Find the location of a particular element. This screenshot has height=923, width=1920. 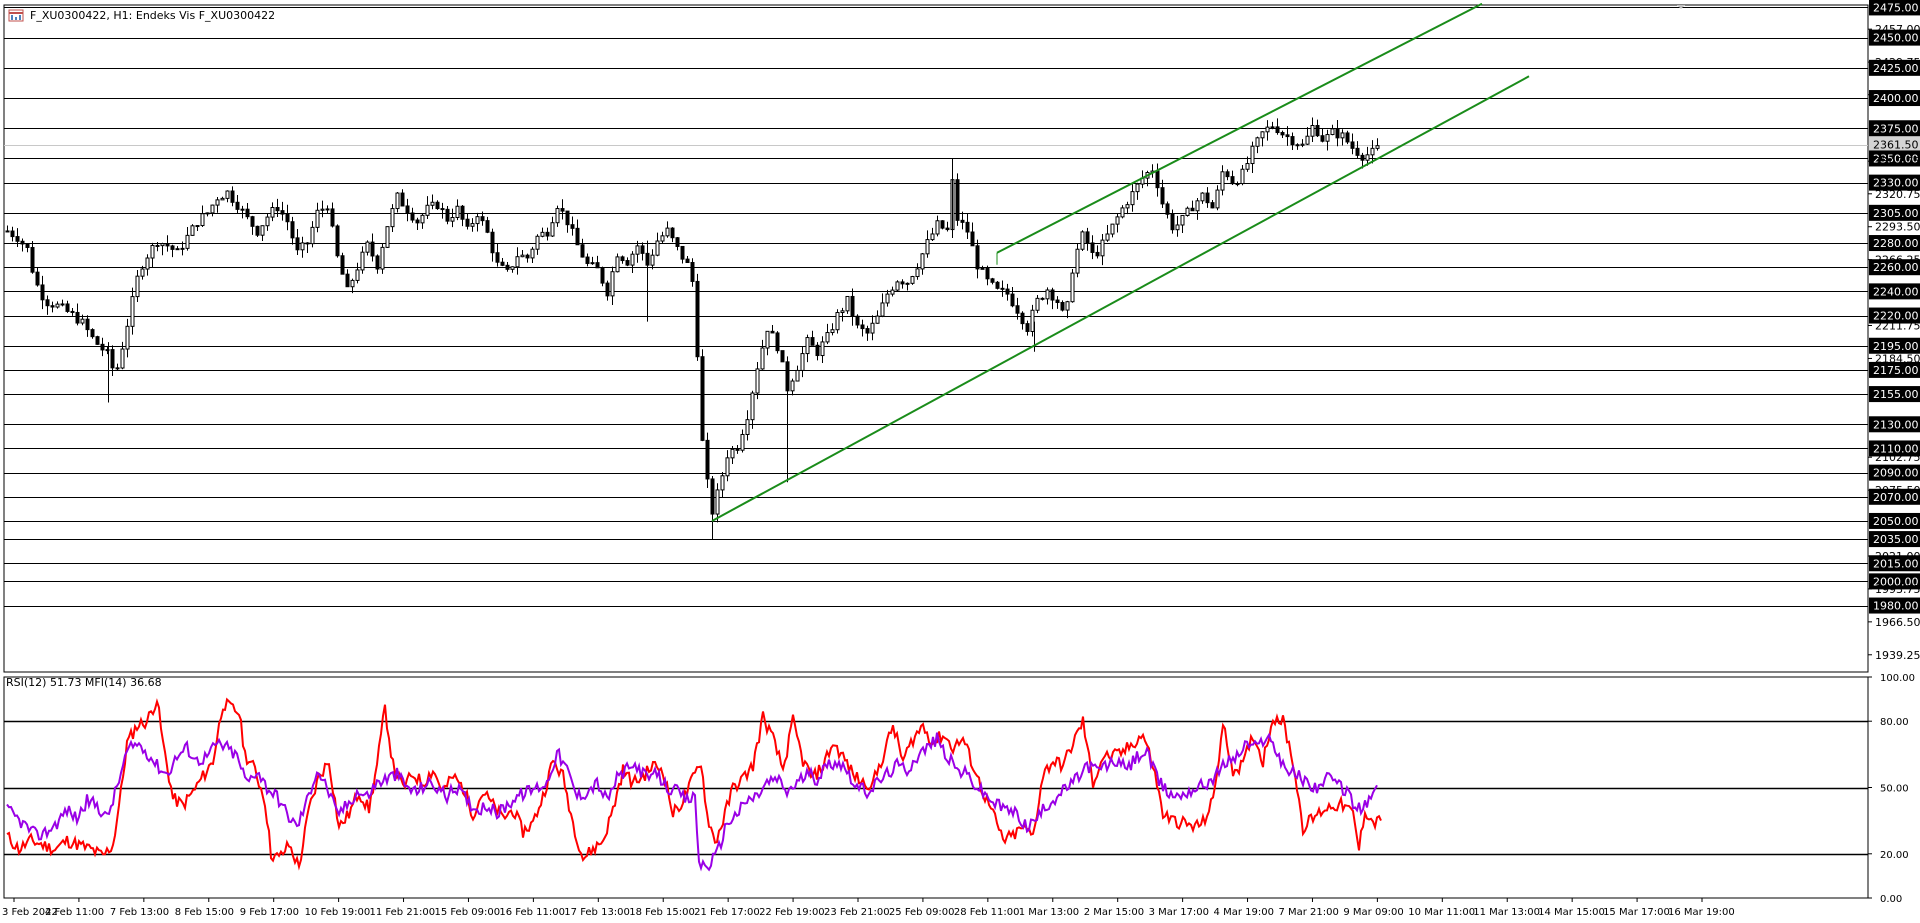

level-price-label: 2015.00 is located at coordinates (1896, 563).